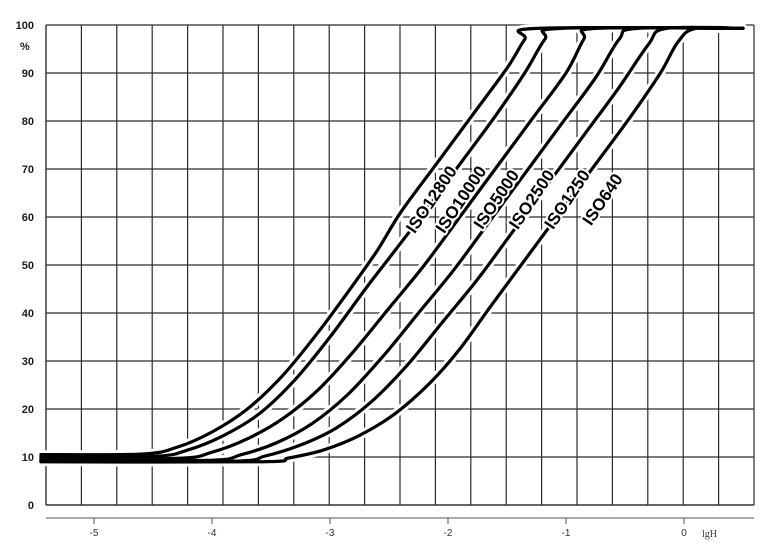  I want to click on x-axis-tick-labels: -5 -4 -3 -2 -1 0, so click(389, 533).